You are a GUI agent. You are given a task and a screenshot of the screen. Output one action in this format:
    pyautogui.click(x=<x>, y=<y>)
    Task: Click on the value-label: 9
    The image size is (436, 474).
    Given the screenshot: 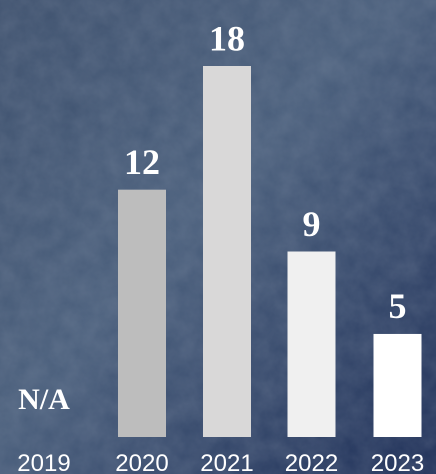 What is the action you would take?
    pyautogui.click(x=312, y=224)
    